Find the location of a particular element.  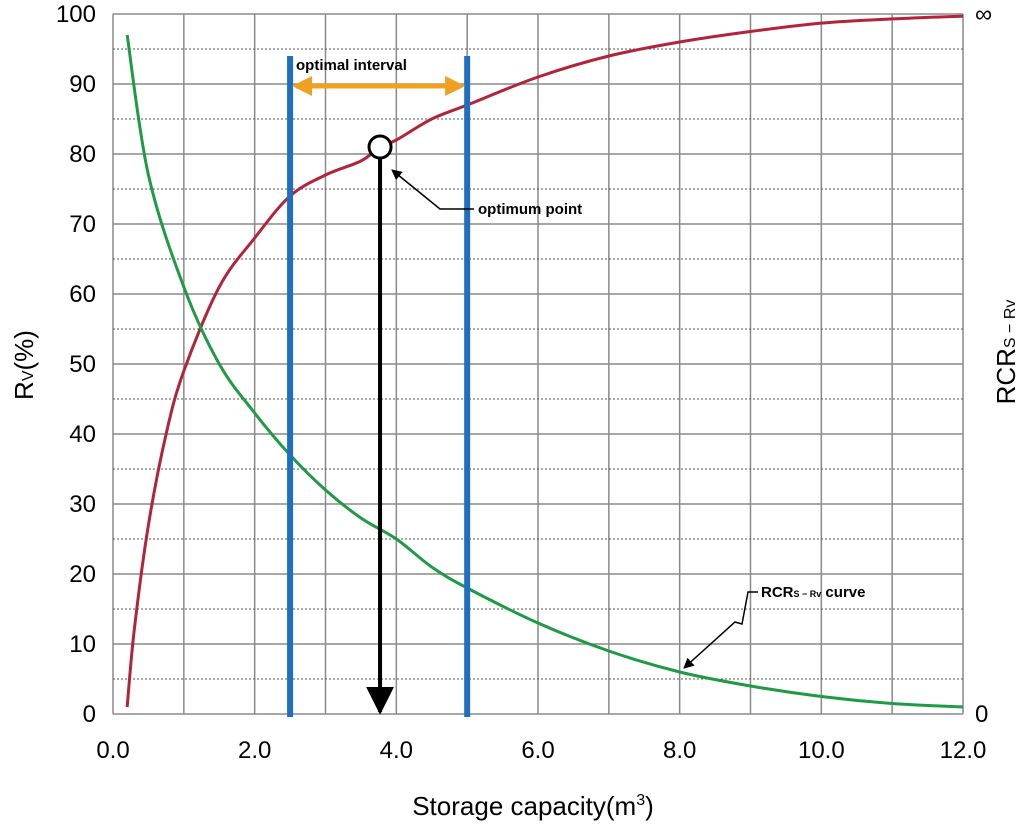

y-tick-label: 30 is located at coordinates (82, 504).